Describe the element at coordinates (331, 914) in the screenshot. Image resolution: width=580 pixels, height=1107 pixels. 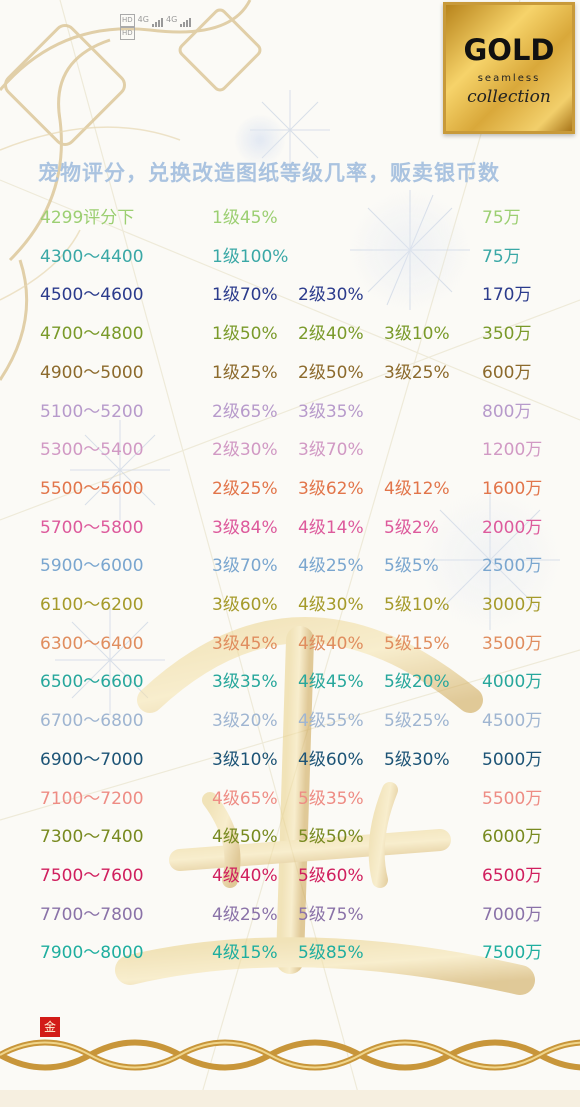
I see `grade-chance: 5级75%` at that location.